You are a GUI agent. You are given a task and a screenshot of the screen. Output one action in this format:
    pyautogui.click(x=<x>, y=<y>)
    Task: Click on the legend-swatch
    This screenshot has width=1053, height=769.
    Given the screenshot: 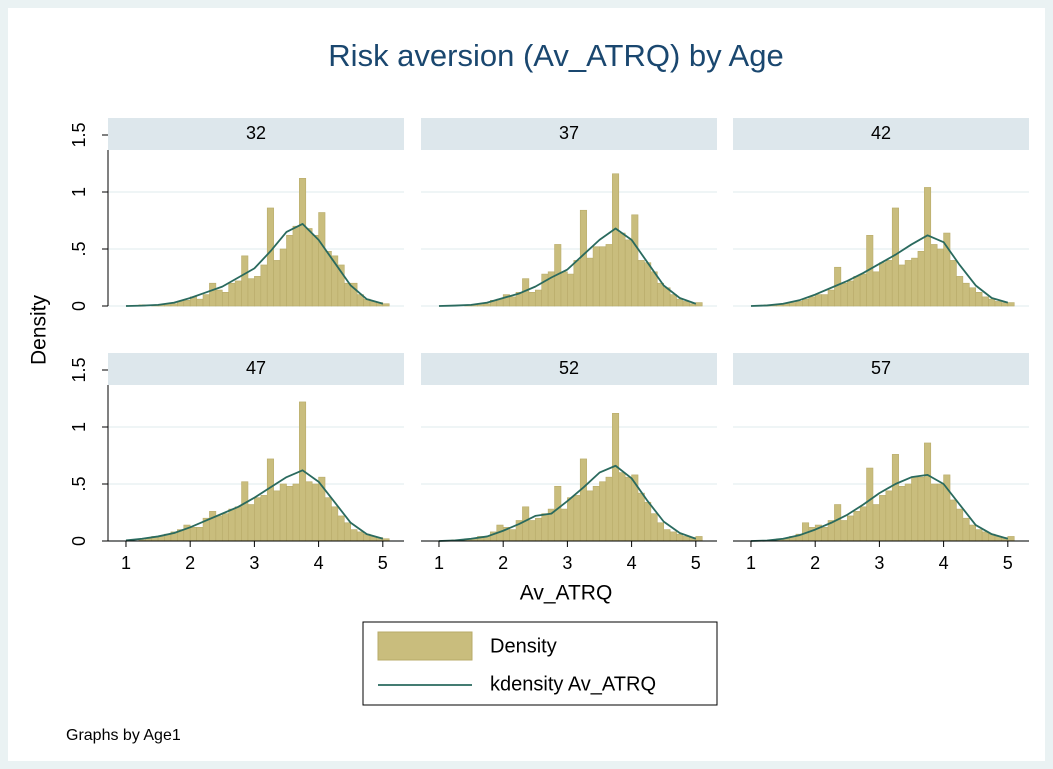 What is the action you would take?
    pyautogui.click(x=425, y=646)
    